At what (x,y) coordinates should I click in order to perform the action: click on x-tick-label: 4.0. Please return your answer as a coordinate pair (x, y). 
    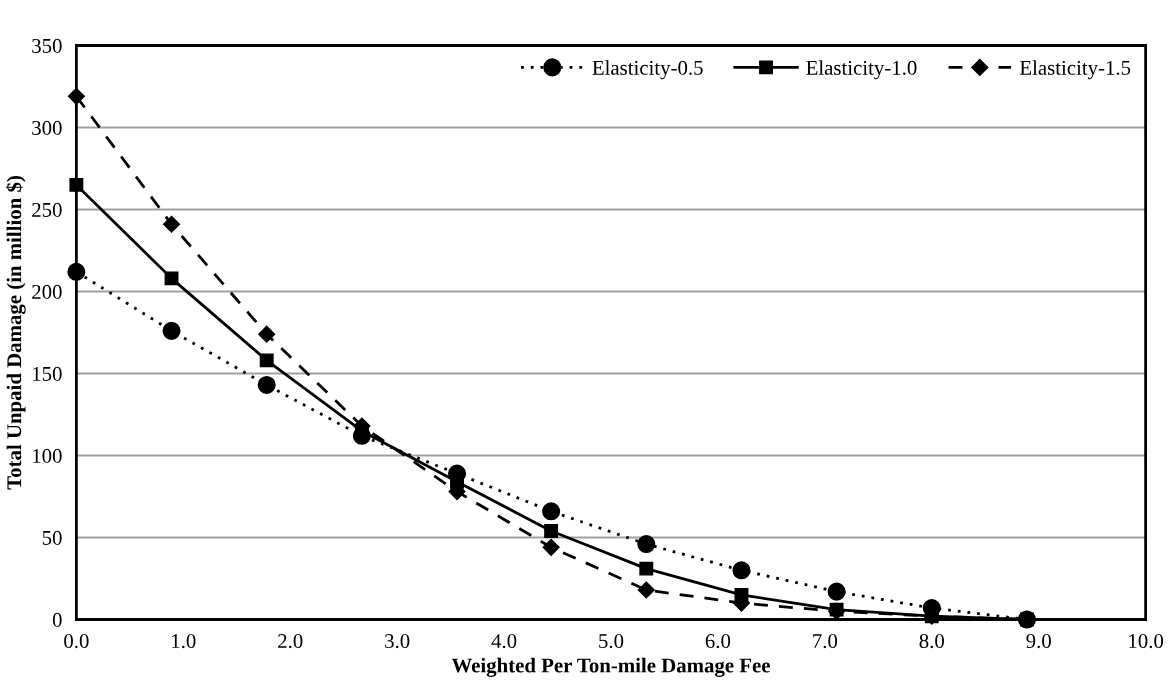
    Looking at the image, I should click on (504, 641).